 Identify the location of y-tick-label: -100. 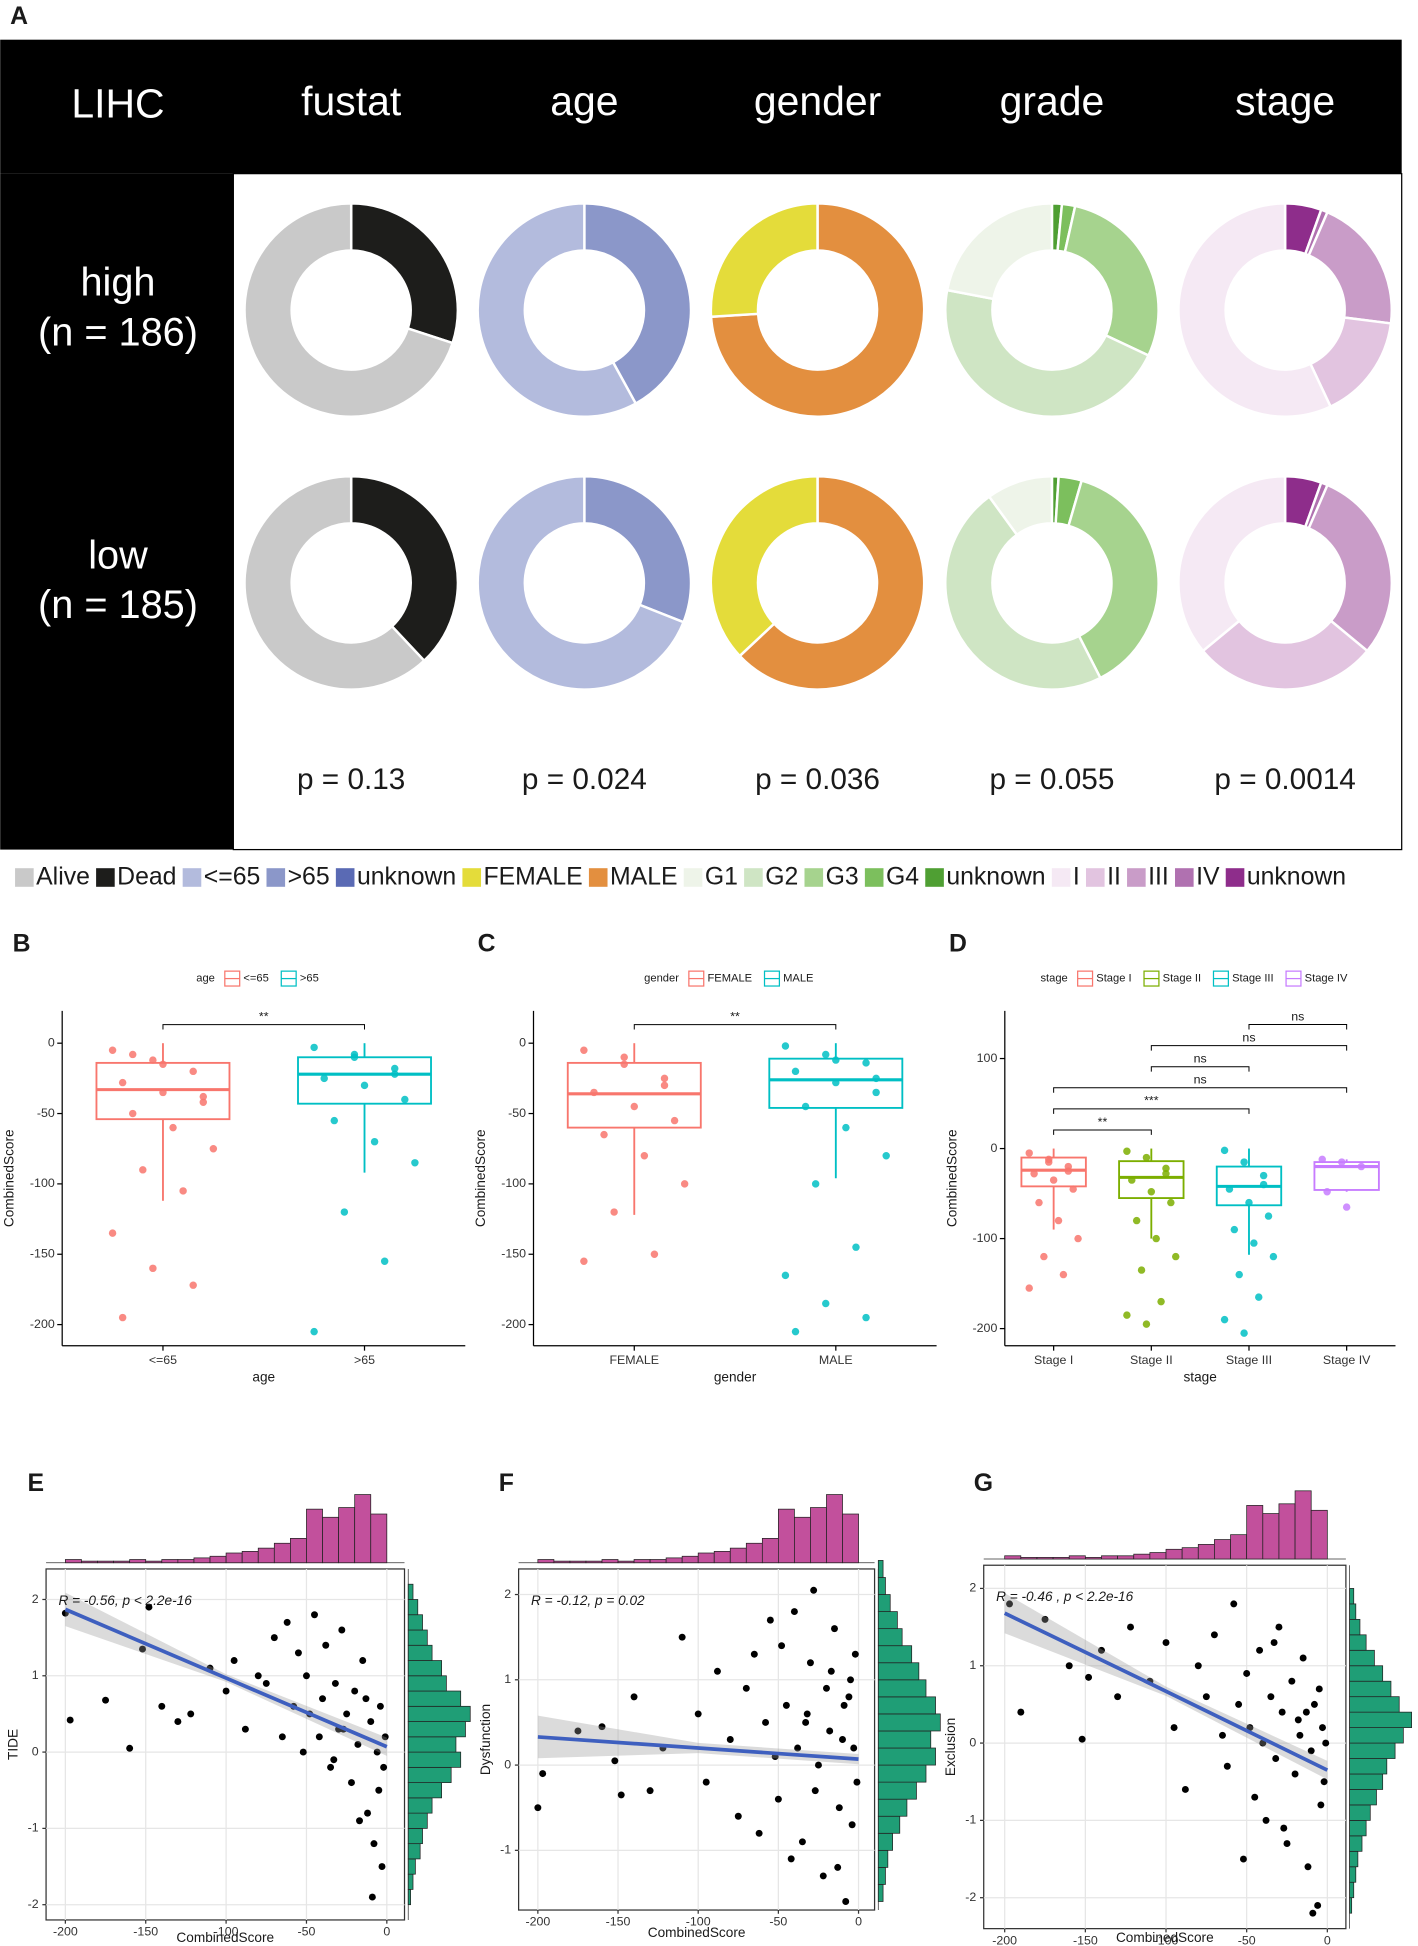
(42, 1183).